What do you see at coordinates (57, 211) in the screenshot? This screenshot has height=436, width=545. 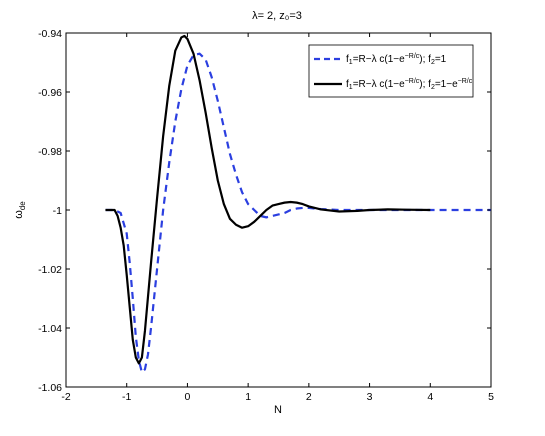 I see `y-tick-label: -1` at bounding box center [57, 211].